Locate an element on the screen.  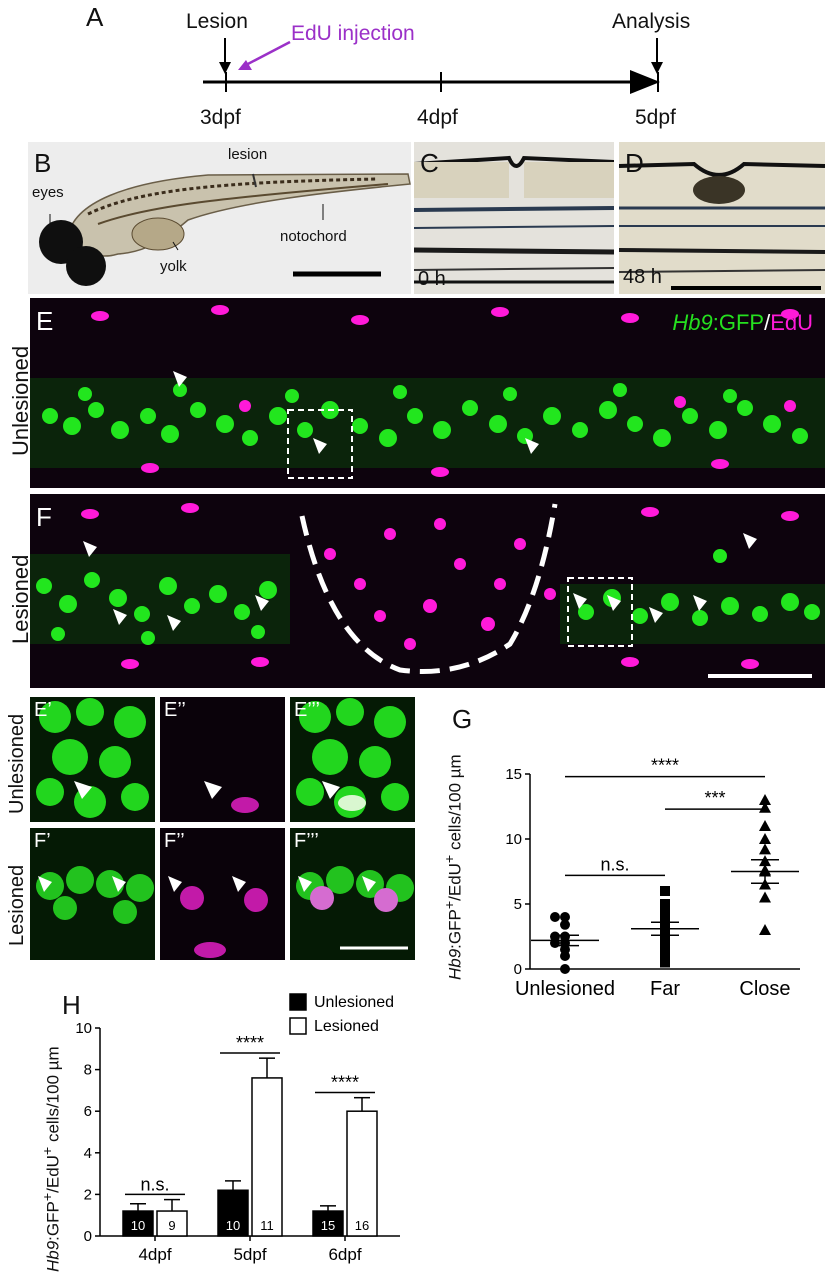
inset-label-f3: F’’’ is located at coordinates (306, 841).